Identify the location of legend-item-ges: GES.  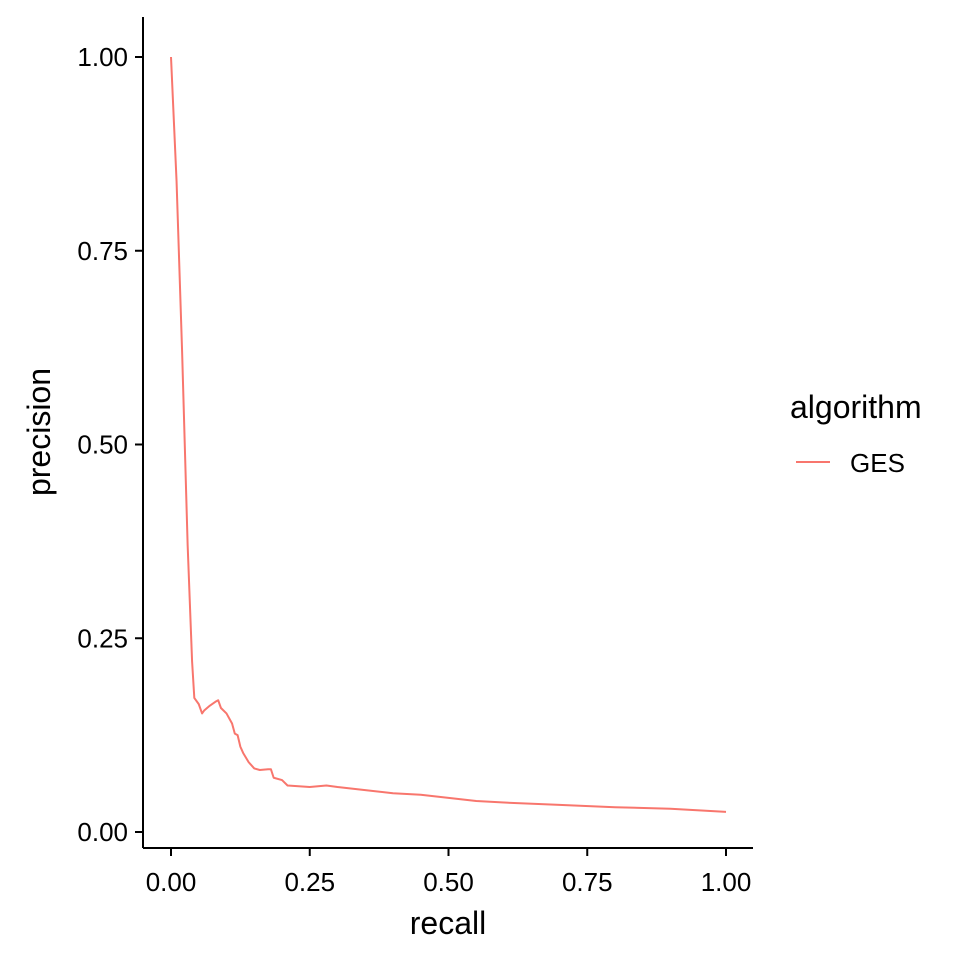
(850, 463).